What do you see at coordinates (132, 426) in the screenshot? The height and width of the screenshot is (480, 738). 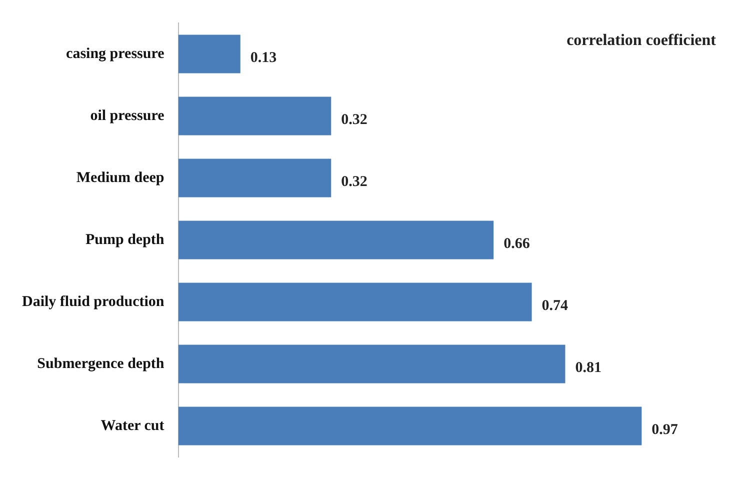 I see `y-tick-label: Water cut` at bounding box center [132, 426].